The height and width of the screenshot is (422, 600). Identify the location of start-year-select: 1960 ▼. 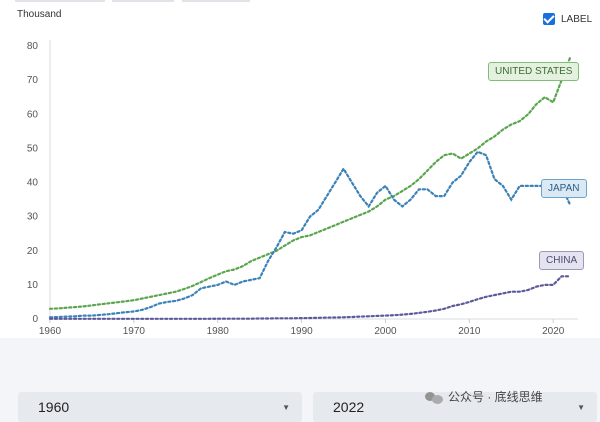
(160, 407).